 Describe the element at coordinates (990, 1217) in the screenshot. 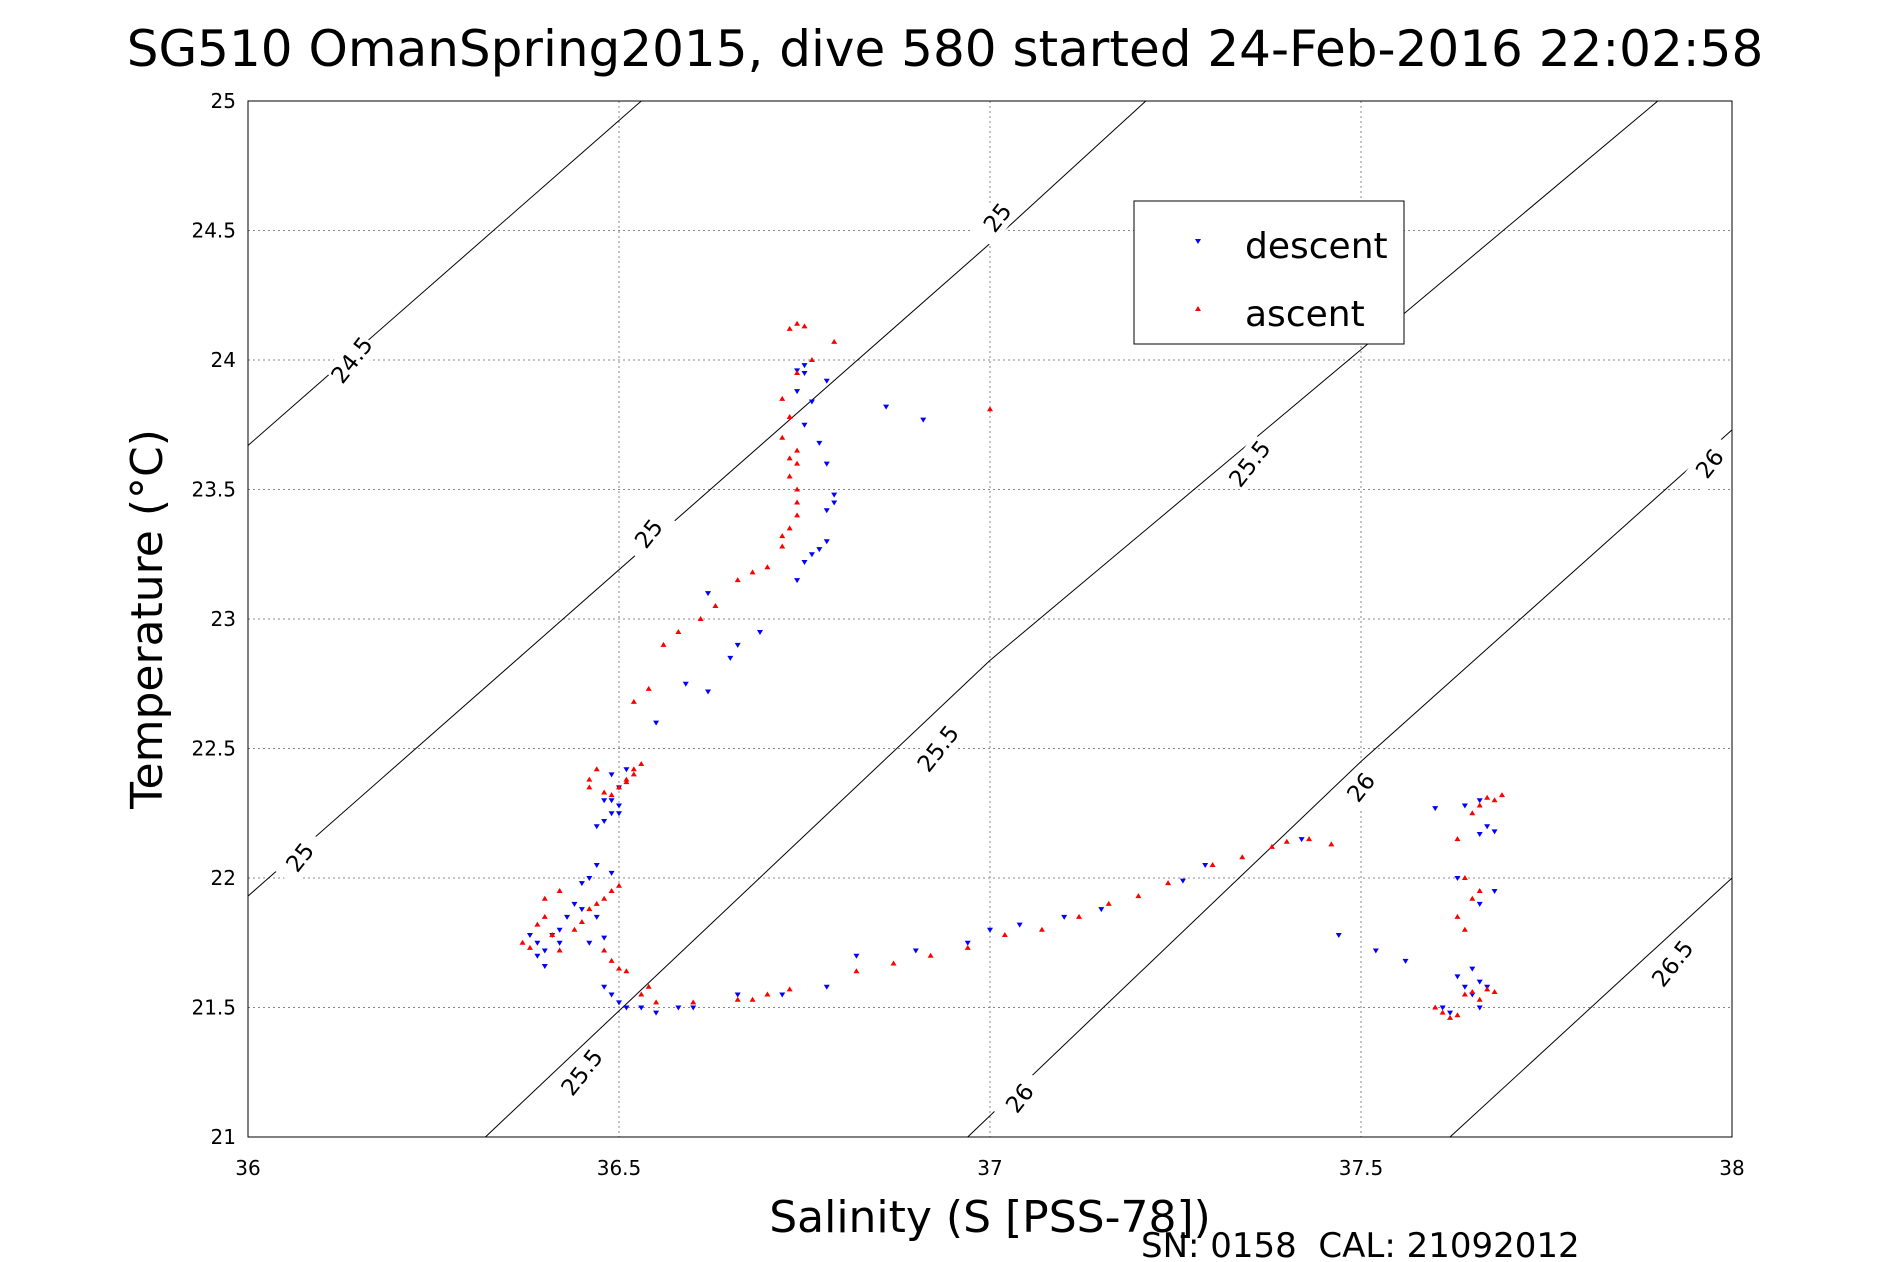

I see `x-axis-label: Salinity (S [PSS-78])` at that location.